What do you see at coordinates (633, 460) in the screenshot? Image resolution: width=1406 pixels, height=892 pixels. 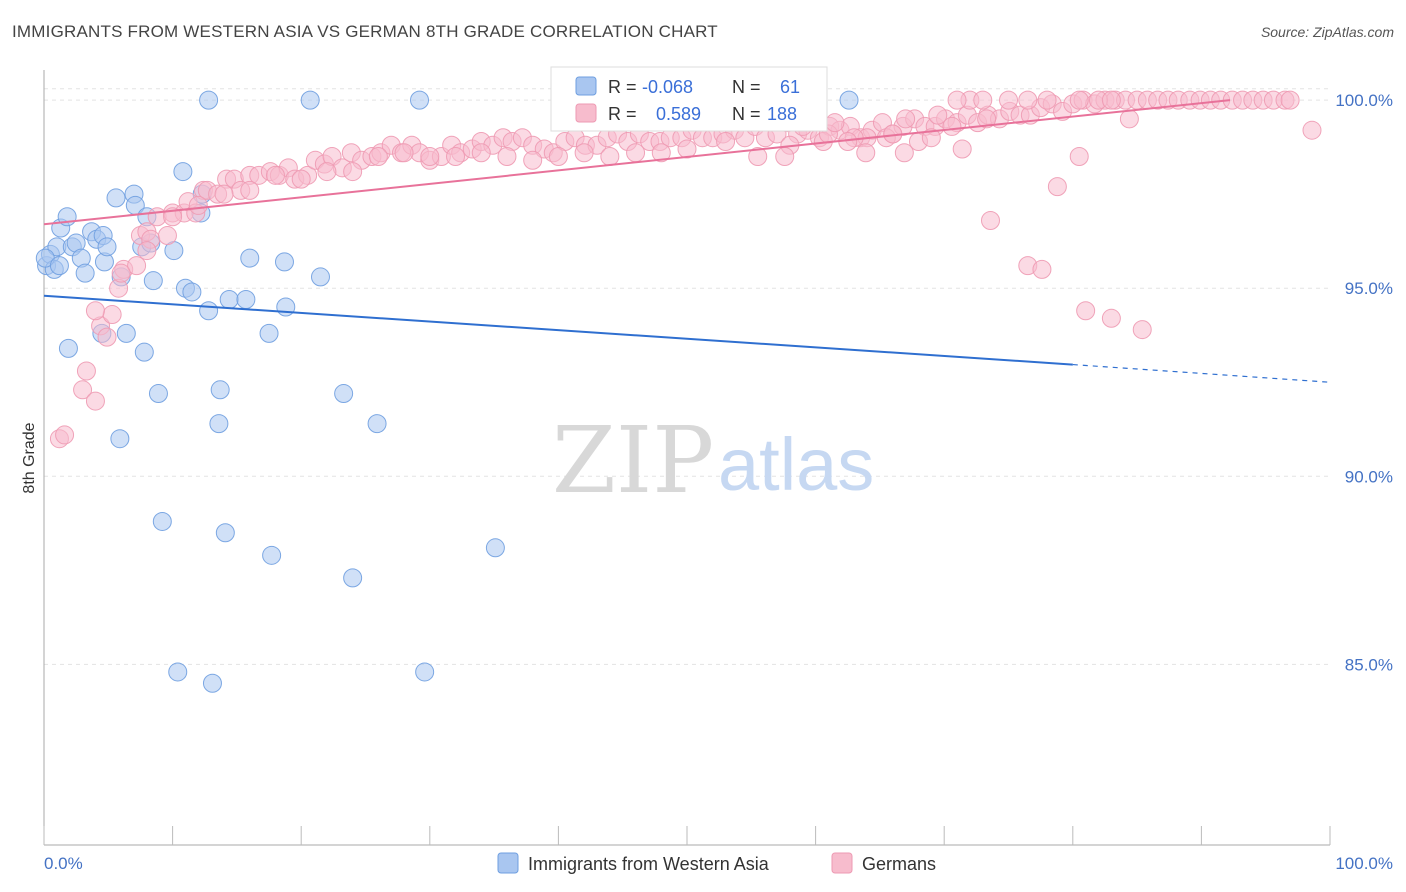 I see `watermark-zip: ZIP` at bounding box center [633, 460].